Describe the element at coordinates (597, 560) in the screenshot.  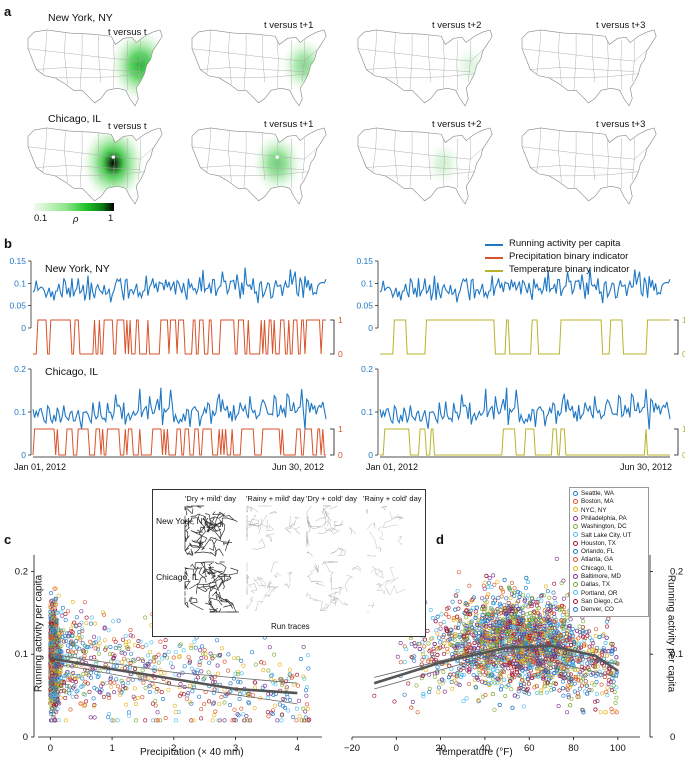
I see `legend-label: Atlanta, GA` at that location.